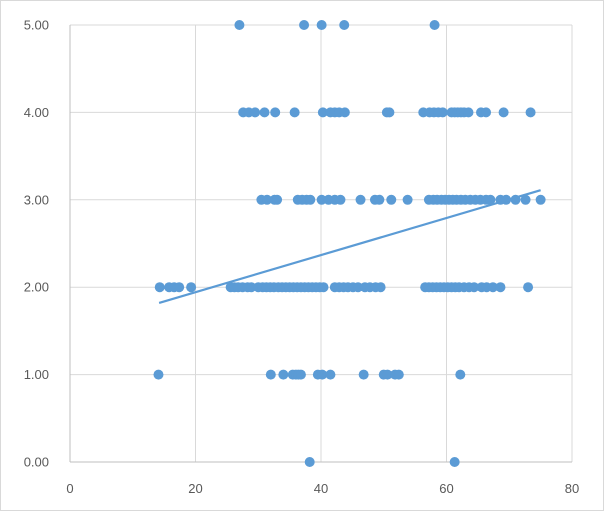 Image resolution: width=604 pixels, height=512 pixels. Describe the element at coordinates (195, 488) in the screenshot. I see `x-tick-label: 20` at that location.